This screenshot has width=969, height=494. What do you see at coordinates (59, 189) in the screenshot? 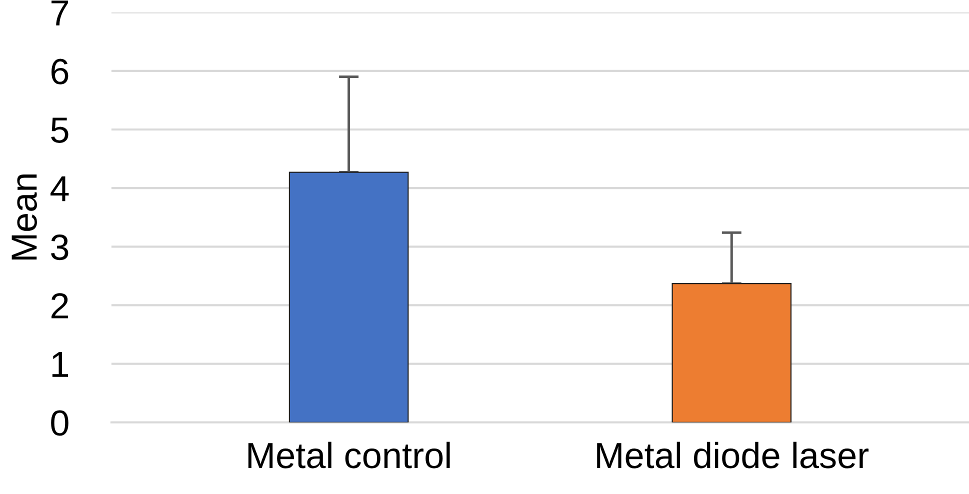
I see `y-tick-label: 4` at bounding box center [59, 189].